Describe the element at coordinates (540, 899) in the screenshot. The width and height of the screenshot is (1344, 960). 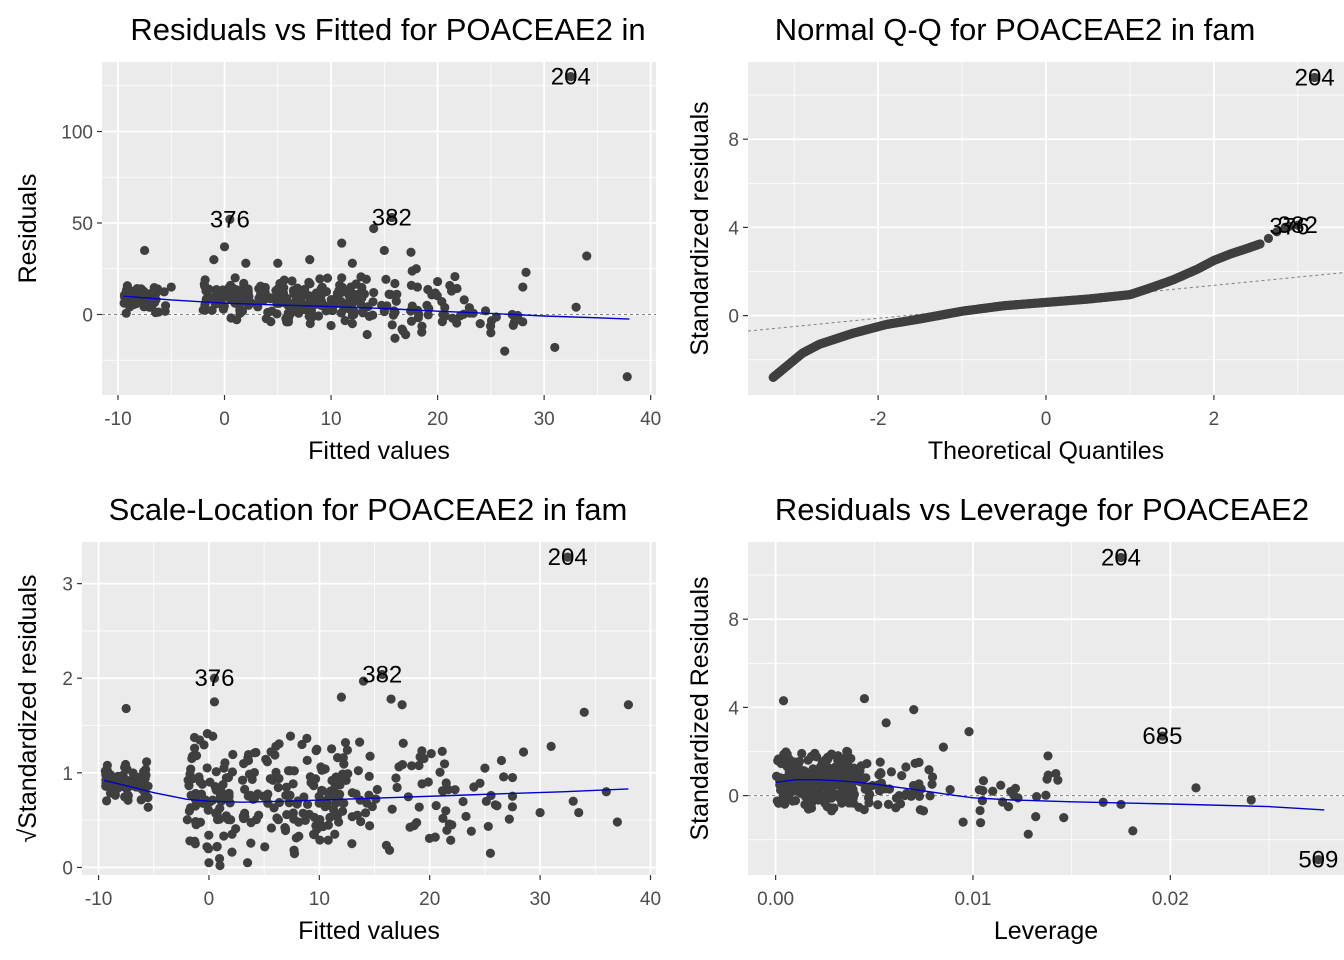
I see `x-tick-label: 30` at that location.